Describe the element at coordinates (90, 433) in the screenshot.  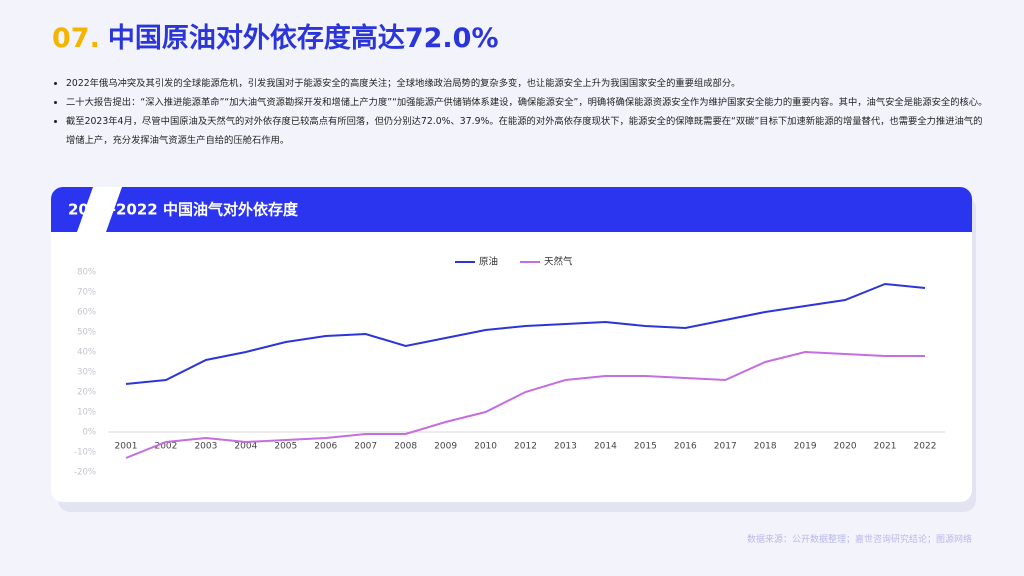
I see `y-tick-label: 0%` at that location.